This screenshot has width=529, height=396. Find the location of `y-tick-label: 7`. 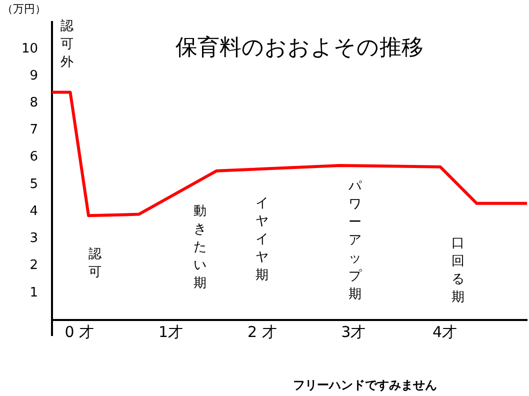

y-tick-label: 7 is located at coordinates (34, 130).